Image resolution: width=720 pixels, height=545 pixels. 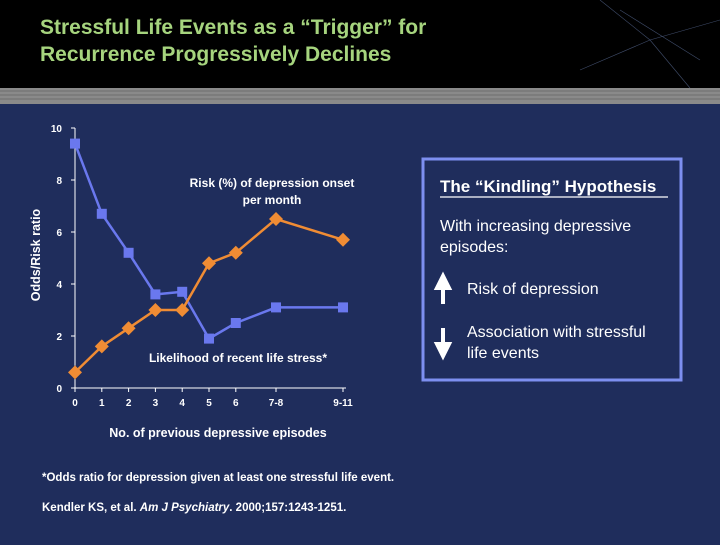 I want to click on x-tick-label: 0, so click(x=75, y=403).